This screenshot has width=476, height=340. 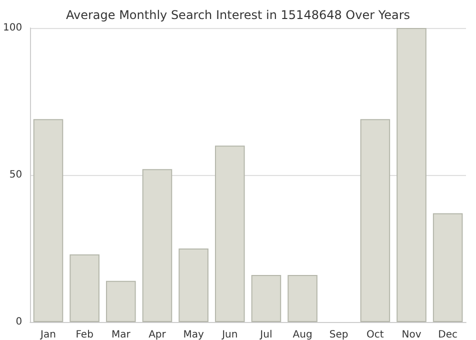 I want to click on x-tick-label: Oct, so click(x=375, y=335).